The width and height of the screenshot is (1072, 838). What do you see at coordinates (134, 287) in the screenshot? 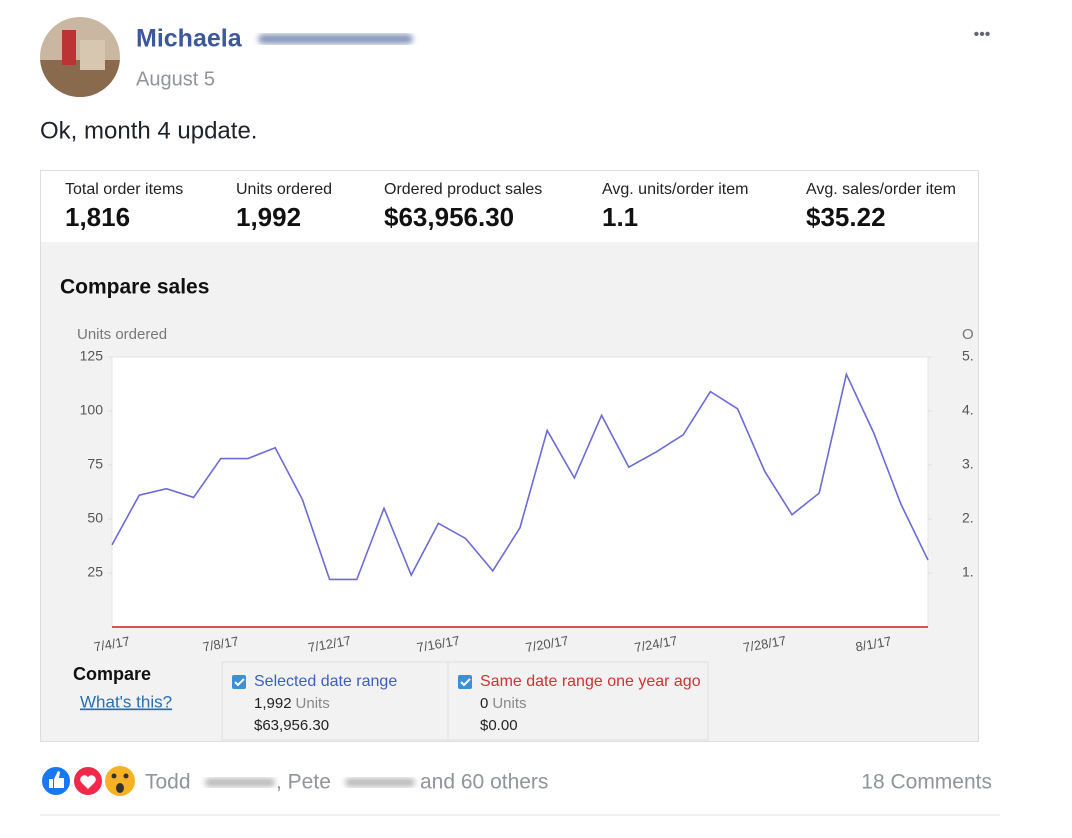
I see `chart-title: Compare sales` at bounding box center [134, 287].